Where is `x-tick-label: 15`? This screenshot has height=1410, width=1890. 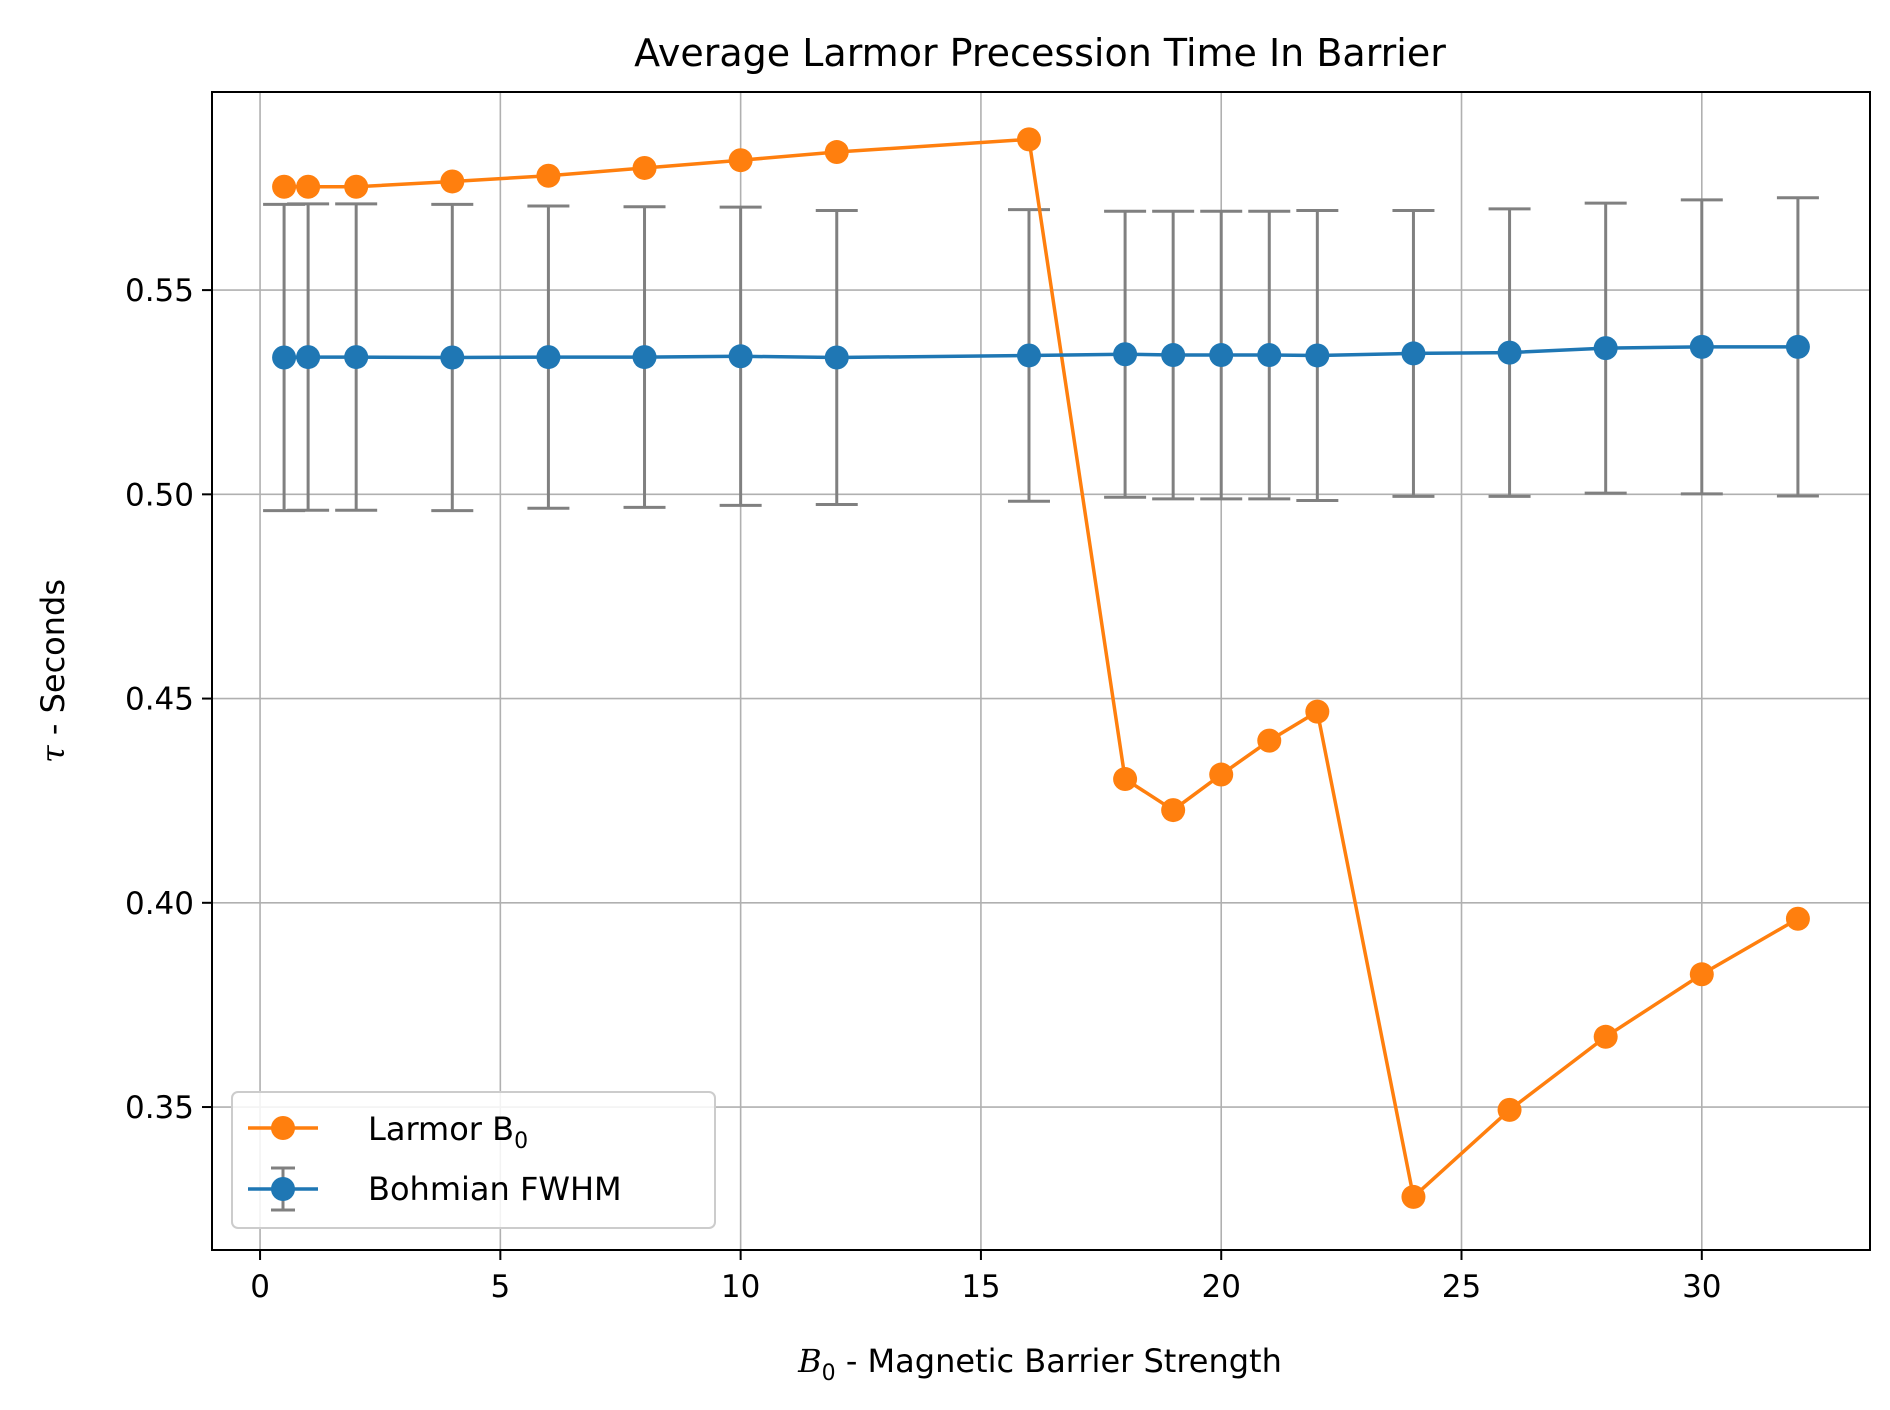
x-tick-label: 15 is located at coordinates (980, 1287).